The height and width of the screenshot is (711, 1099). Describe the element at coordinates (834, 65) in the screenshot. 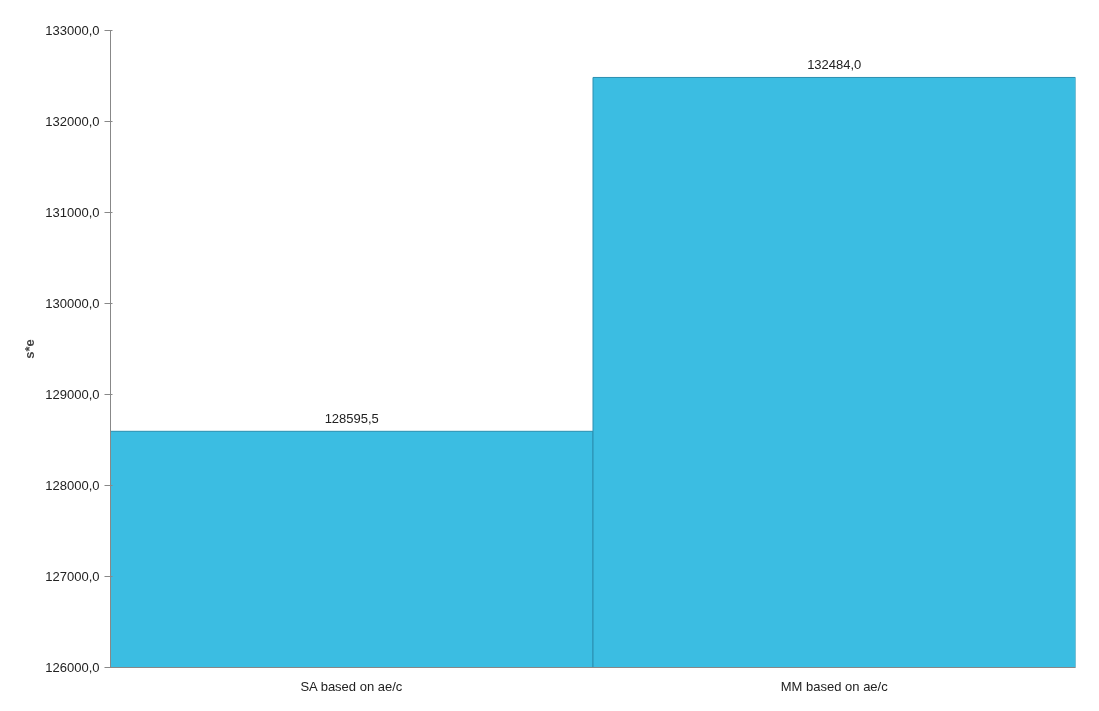

I see `data-label: 132484,0` at that location.